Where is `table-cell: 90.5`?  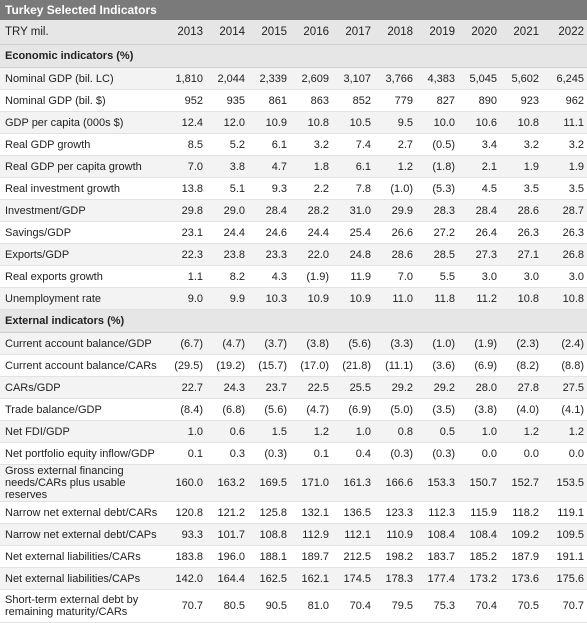
table-cell: 90.5 is located at coordinates (269, 606).